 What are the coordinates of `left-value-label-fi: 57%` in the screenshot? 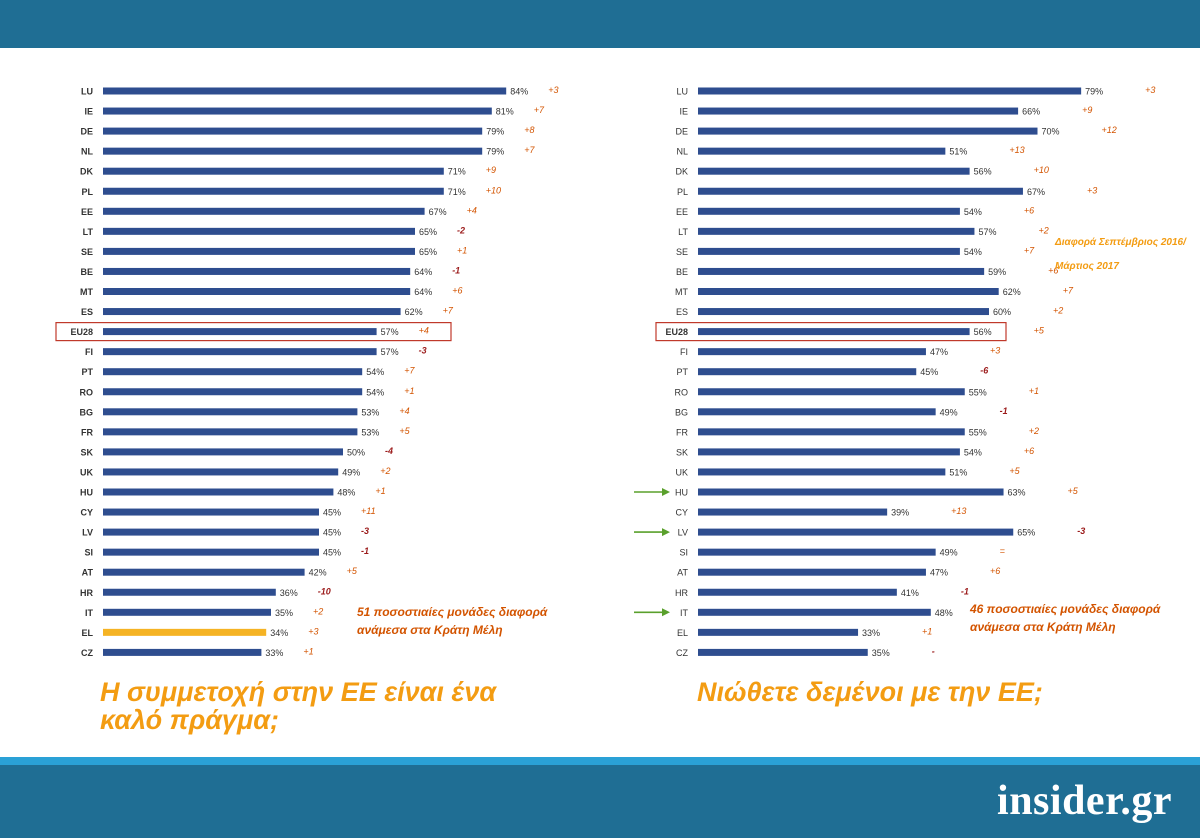 It's located at (390, 352).